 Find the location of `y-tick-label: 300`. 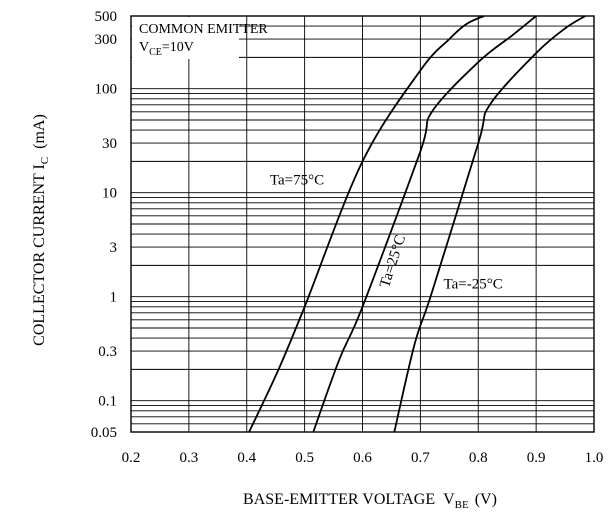

y-tick-label: 300 is located at coordinates (106, 40).